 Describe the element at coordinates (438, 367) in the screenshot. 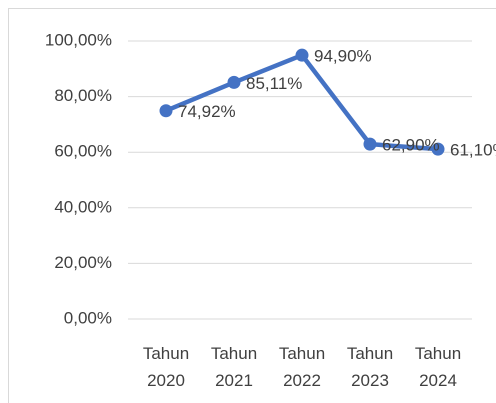

I see `x-tick-label: Tahun 2024` at that location.